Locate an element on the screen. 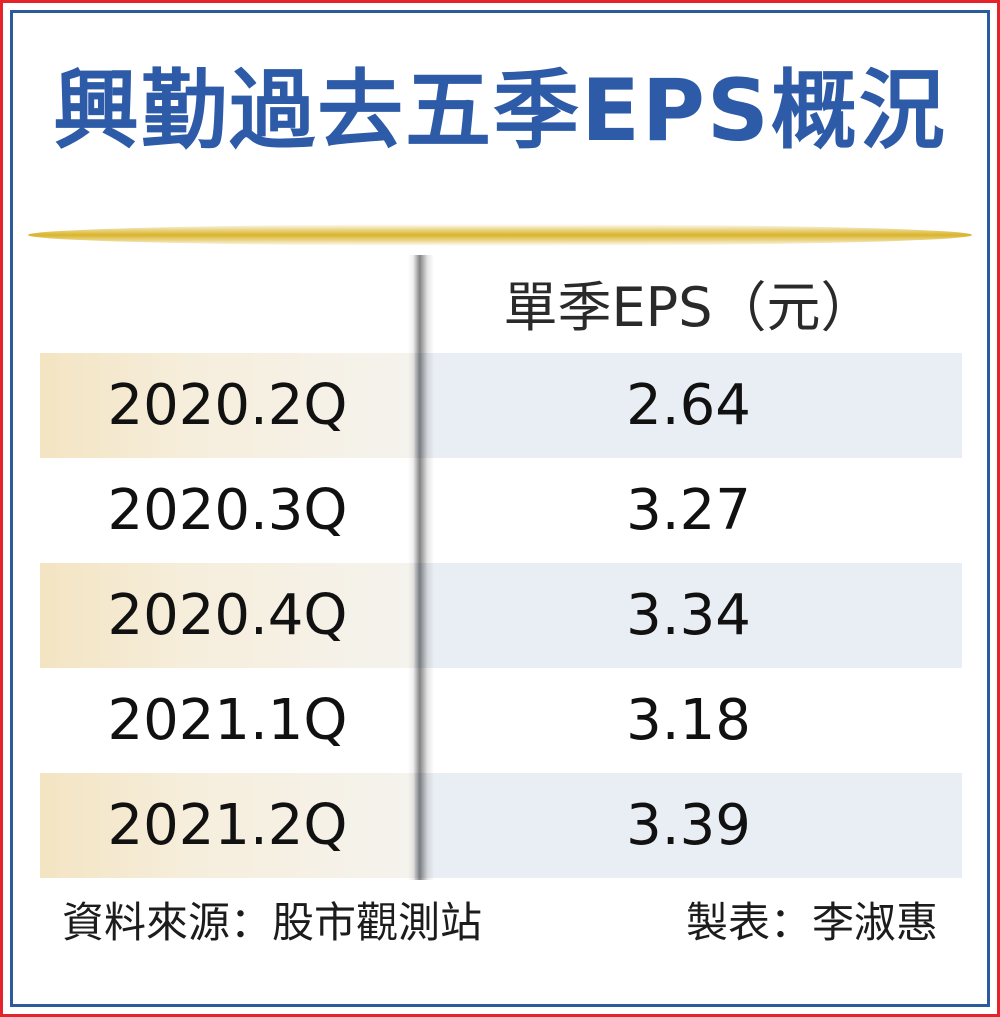 The height and width of the screenshot is (1017, 1000). table-row: 2020.4Q 3.34 is located at coordinates (501, 615).